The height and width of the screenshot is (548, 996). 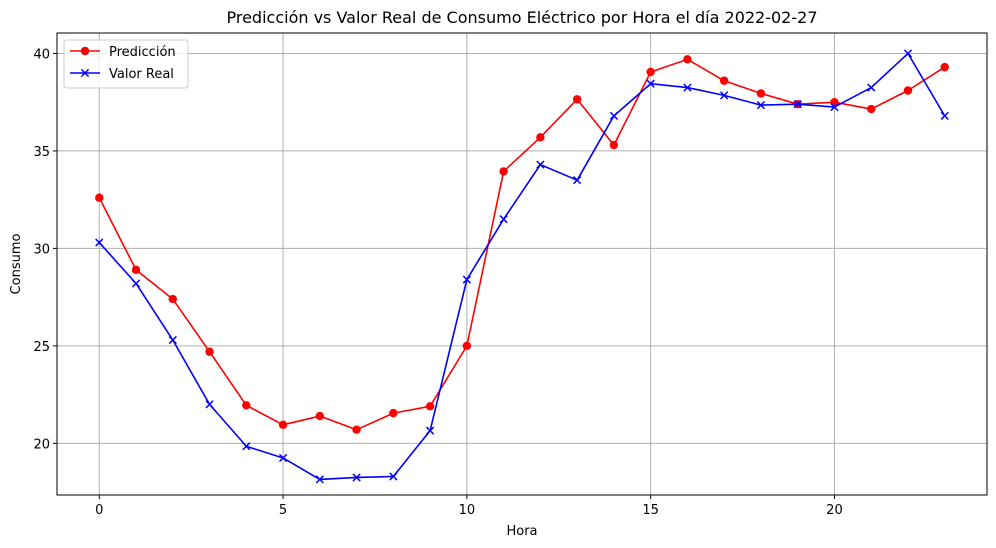 I want to click on y-axis-label: Consumo, so click(x=16, y=264).